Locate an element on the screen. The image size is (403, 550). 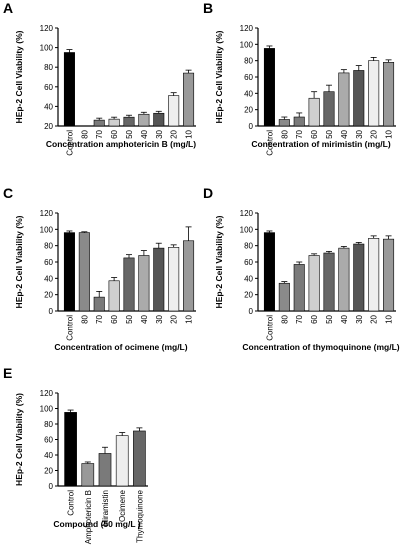
x-axis-label: Compound (50 mg/L ) is located at coordinates (96, 524).